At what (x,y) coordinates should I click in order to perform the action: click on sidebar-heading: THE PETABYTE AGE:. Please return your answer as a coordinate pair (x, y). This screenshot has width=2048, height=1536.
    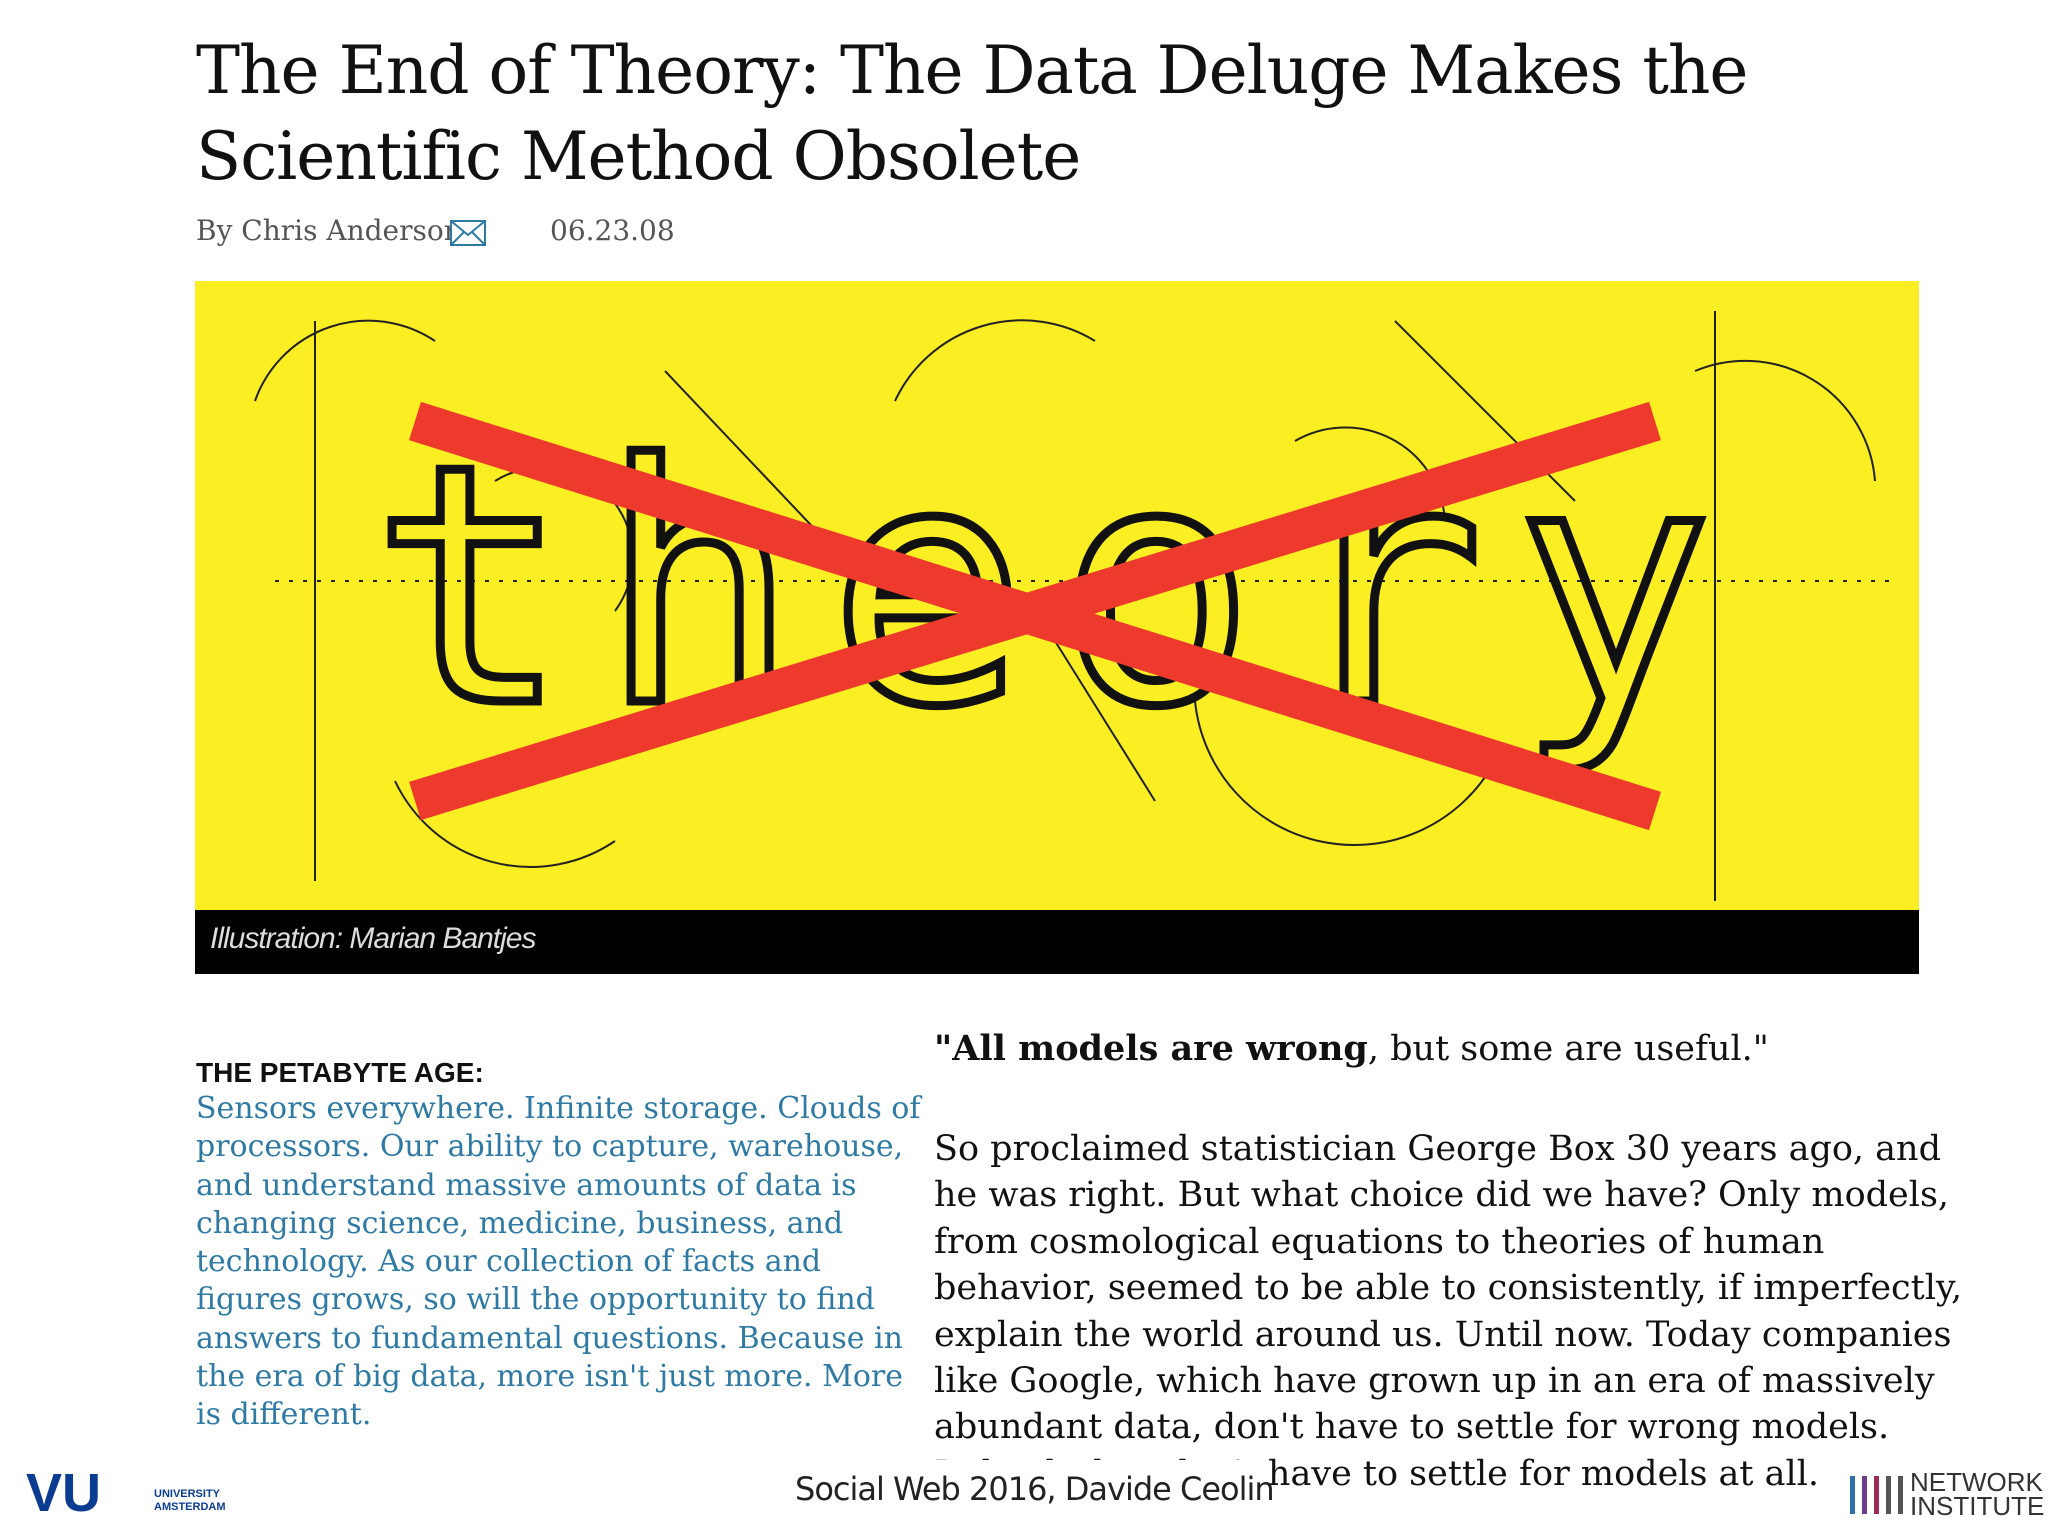
    Looking at the image, I should click on (340, 1072).